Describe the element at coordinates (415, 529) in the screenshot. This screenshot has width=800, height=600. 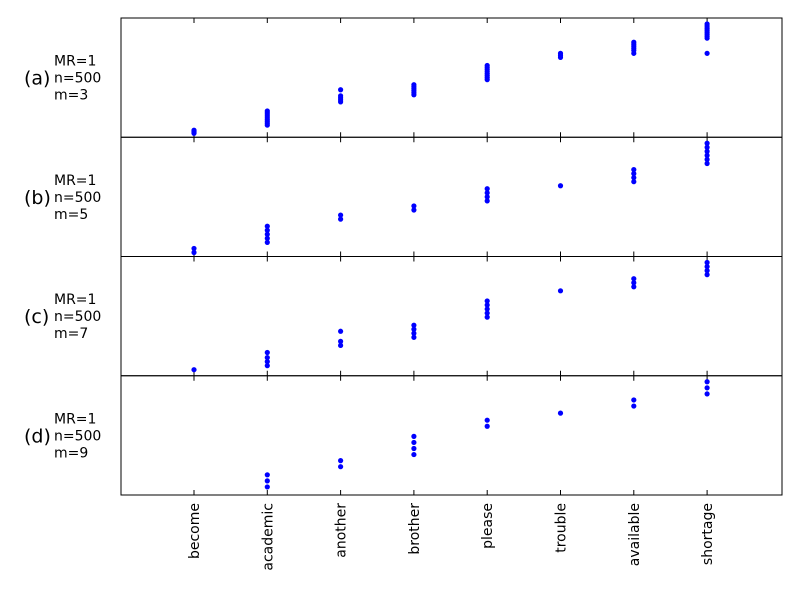
I see `x-tick-label: brother` at that location.